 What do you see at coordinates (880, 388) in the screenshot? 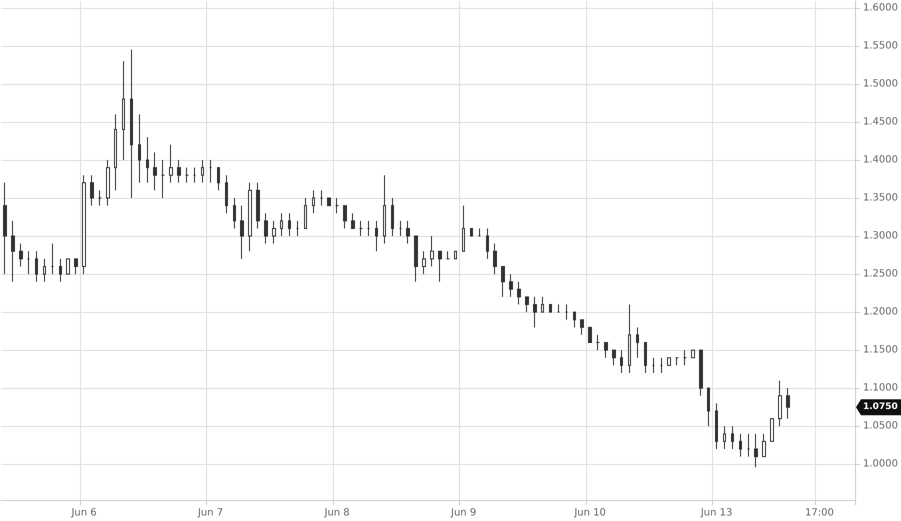
I see `y-tick-label: 1.1000` at bounding box center [880, 388].